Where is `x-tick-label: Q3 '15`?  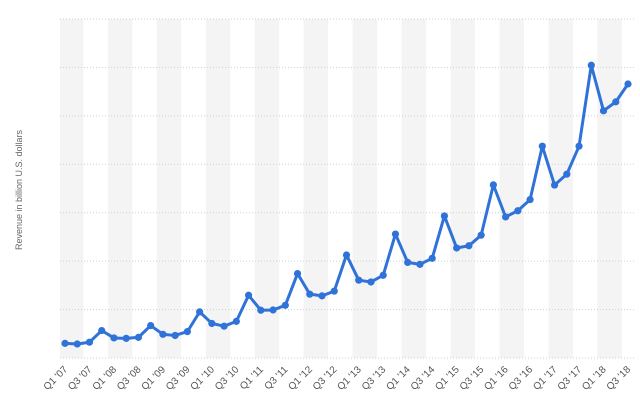 x-tick-label: Q3 '15 is located at coordinates (472, 378).